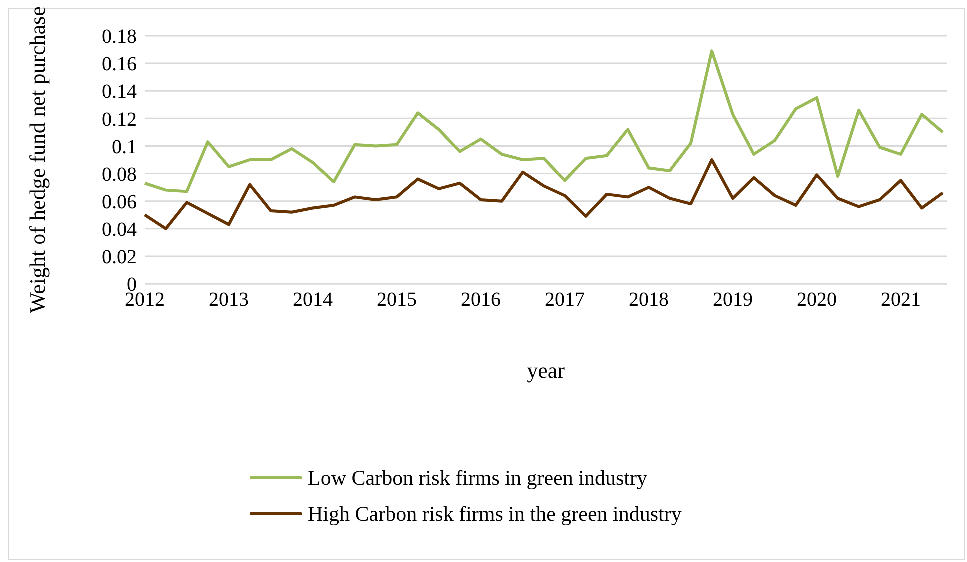 The width and height of the screenshot is (967, 562). I want to click on x-tick-label: 2020, so click(817, 300).